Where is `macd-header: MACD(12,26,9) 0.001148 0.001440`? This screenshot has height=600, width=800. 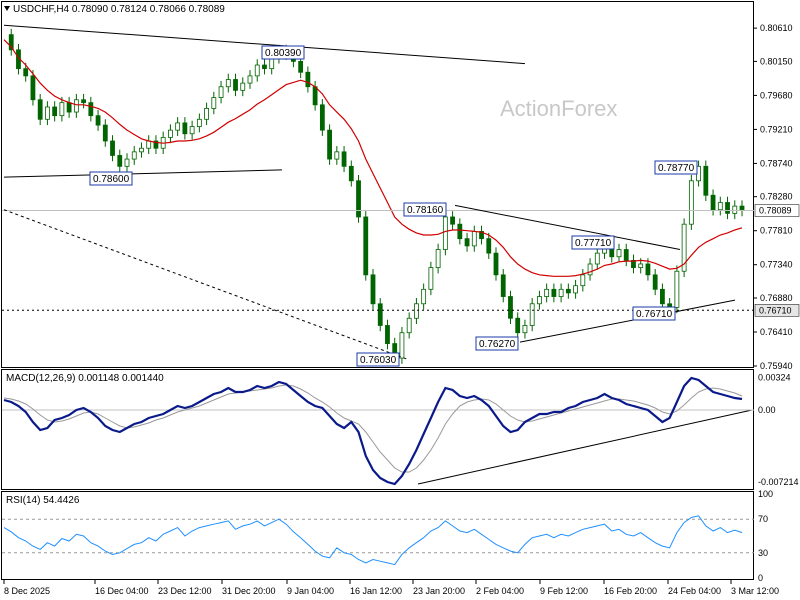
macd-header: MACD(12,26,9) 0.001148 0.001440 is located at coordinates (85, 378).